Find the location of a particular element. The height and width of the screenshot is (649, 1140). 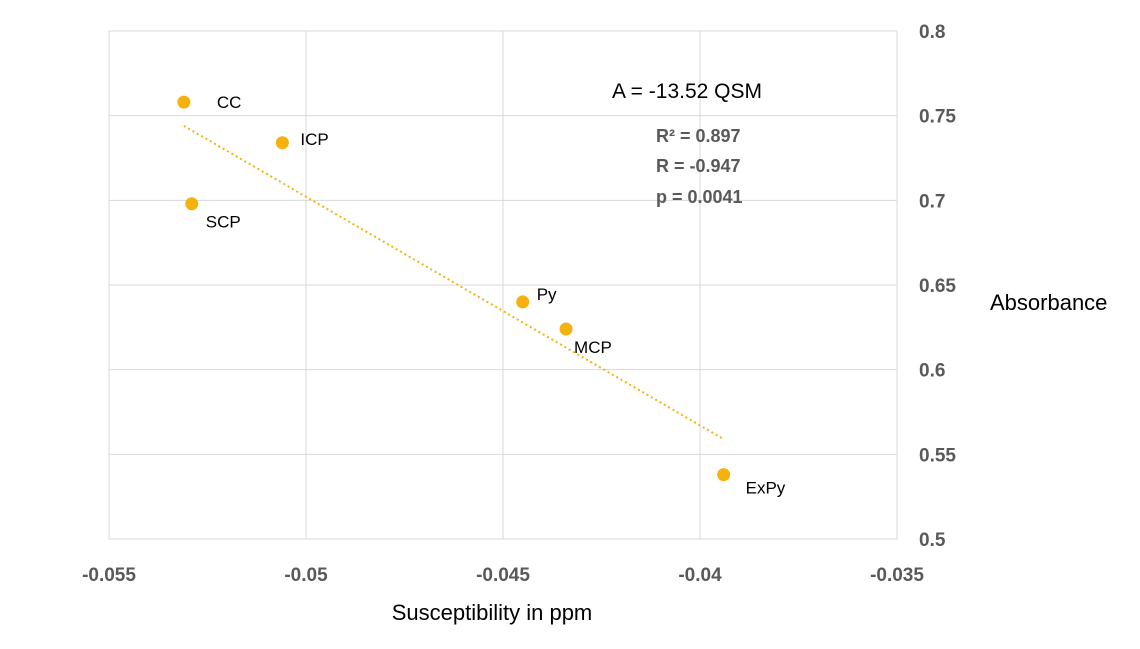

y-tick-label: 0.75 is located at coordinates (937, 117).